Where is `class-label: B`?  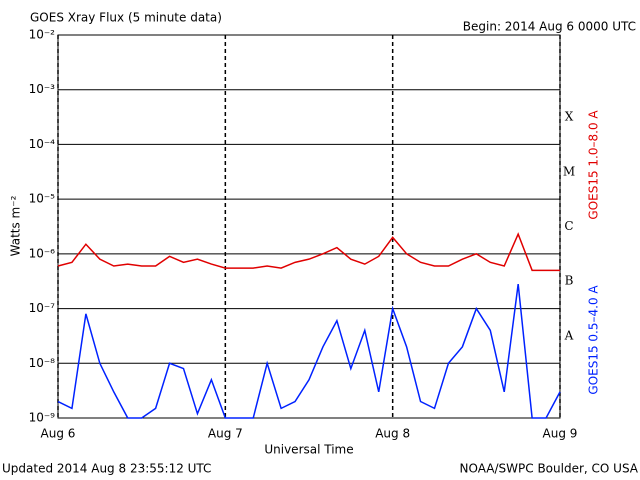 class-label: B is located at coordinates (569, 281).